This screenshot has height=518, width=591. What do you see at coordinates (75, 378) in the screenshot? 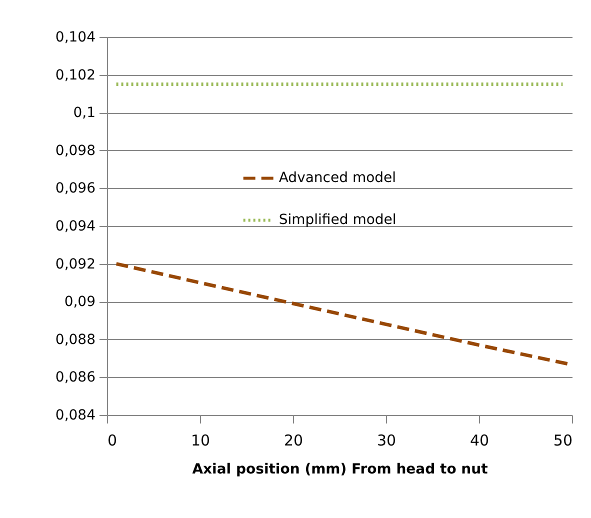
I see `y-tick-label: 0,086` at bounding box center [75, 378].